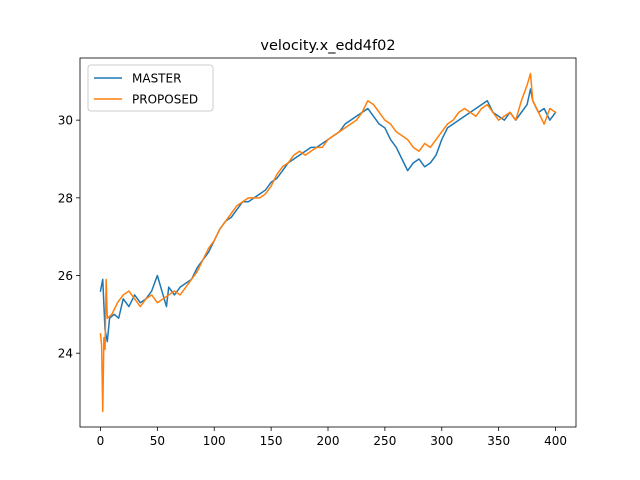 The image size is (640, 480). Describe the element at coordinates (65, 198) in the screenshot. I see `y-tick-label: 28` at that location.